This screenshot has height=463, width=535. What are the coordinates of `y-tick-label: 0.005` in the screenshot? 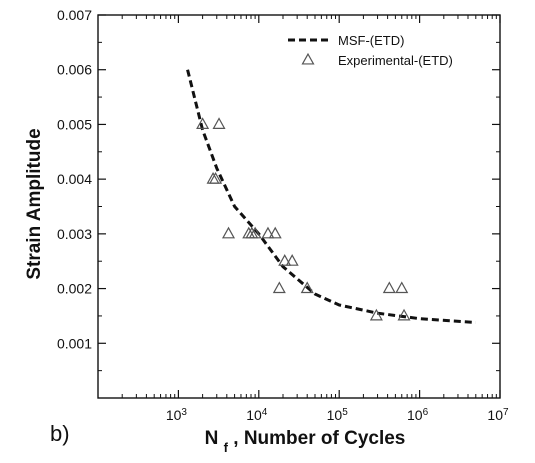 It's located at (74, 124).